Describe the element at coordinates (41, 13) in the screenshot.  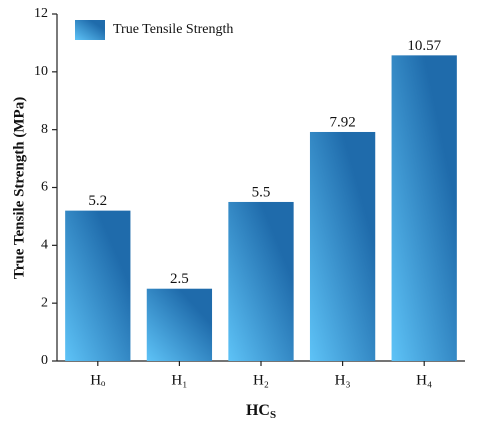
I see `y-tick-label: 12` at that location.